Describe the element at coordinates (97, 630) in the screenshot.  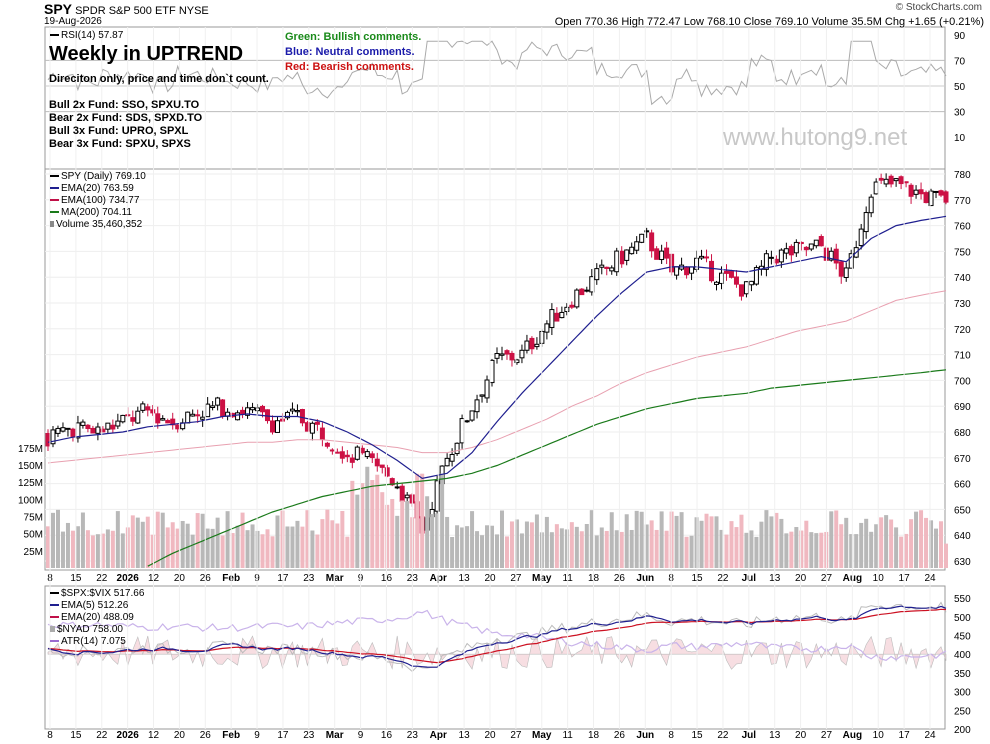
I see `legend-nyad: $NYAD 758.00` at that location.